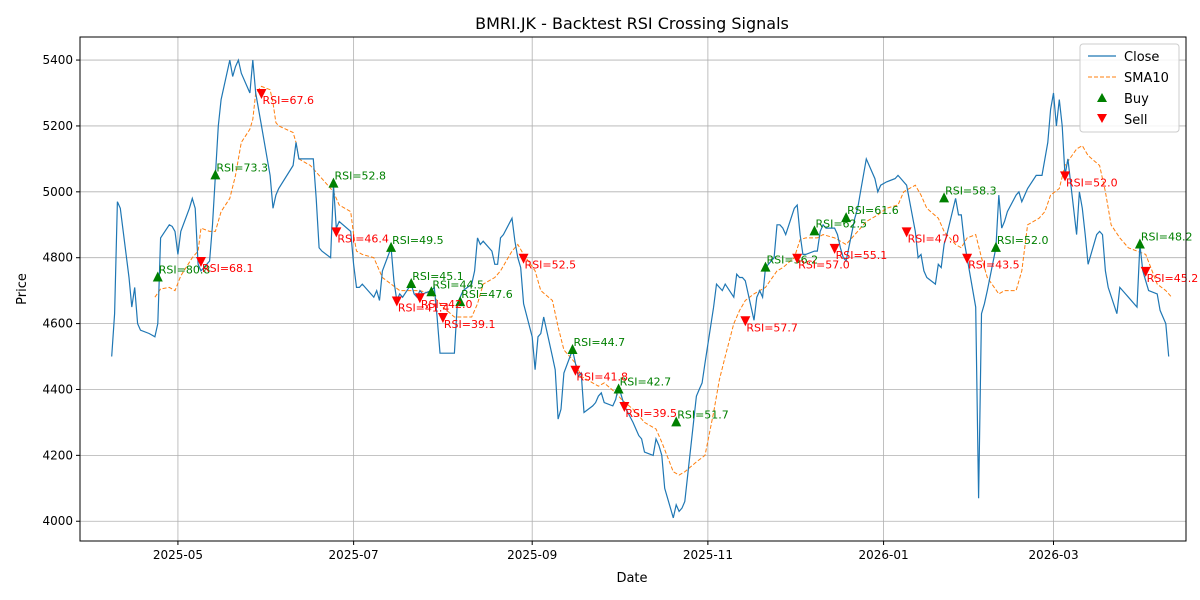  I want to click on sell-signal-label: RSI=46.4, so click(363, 238).